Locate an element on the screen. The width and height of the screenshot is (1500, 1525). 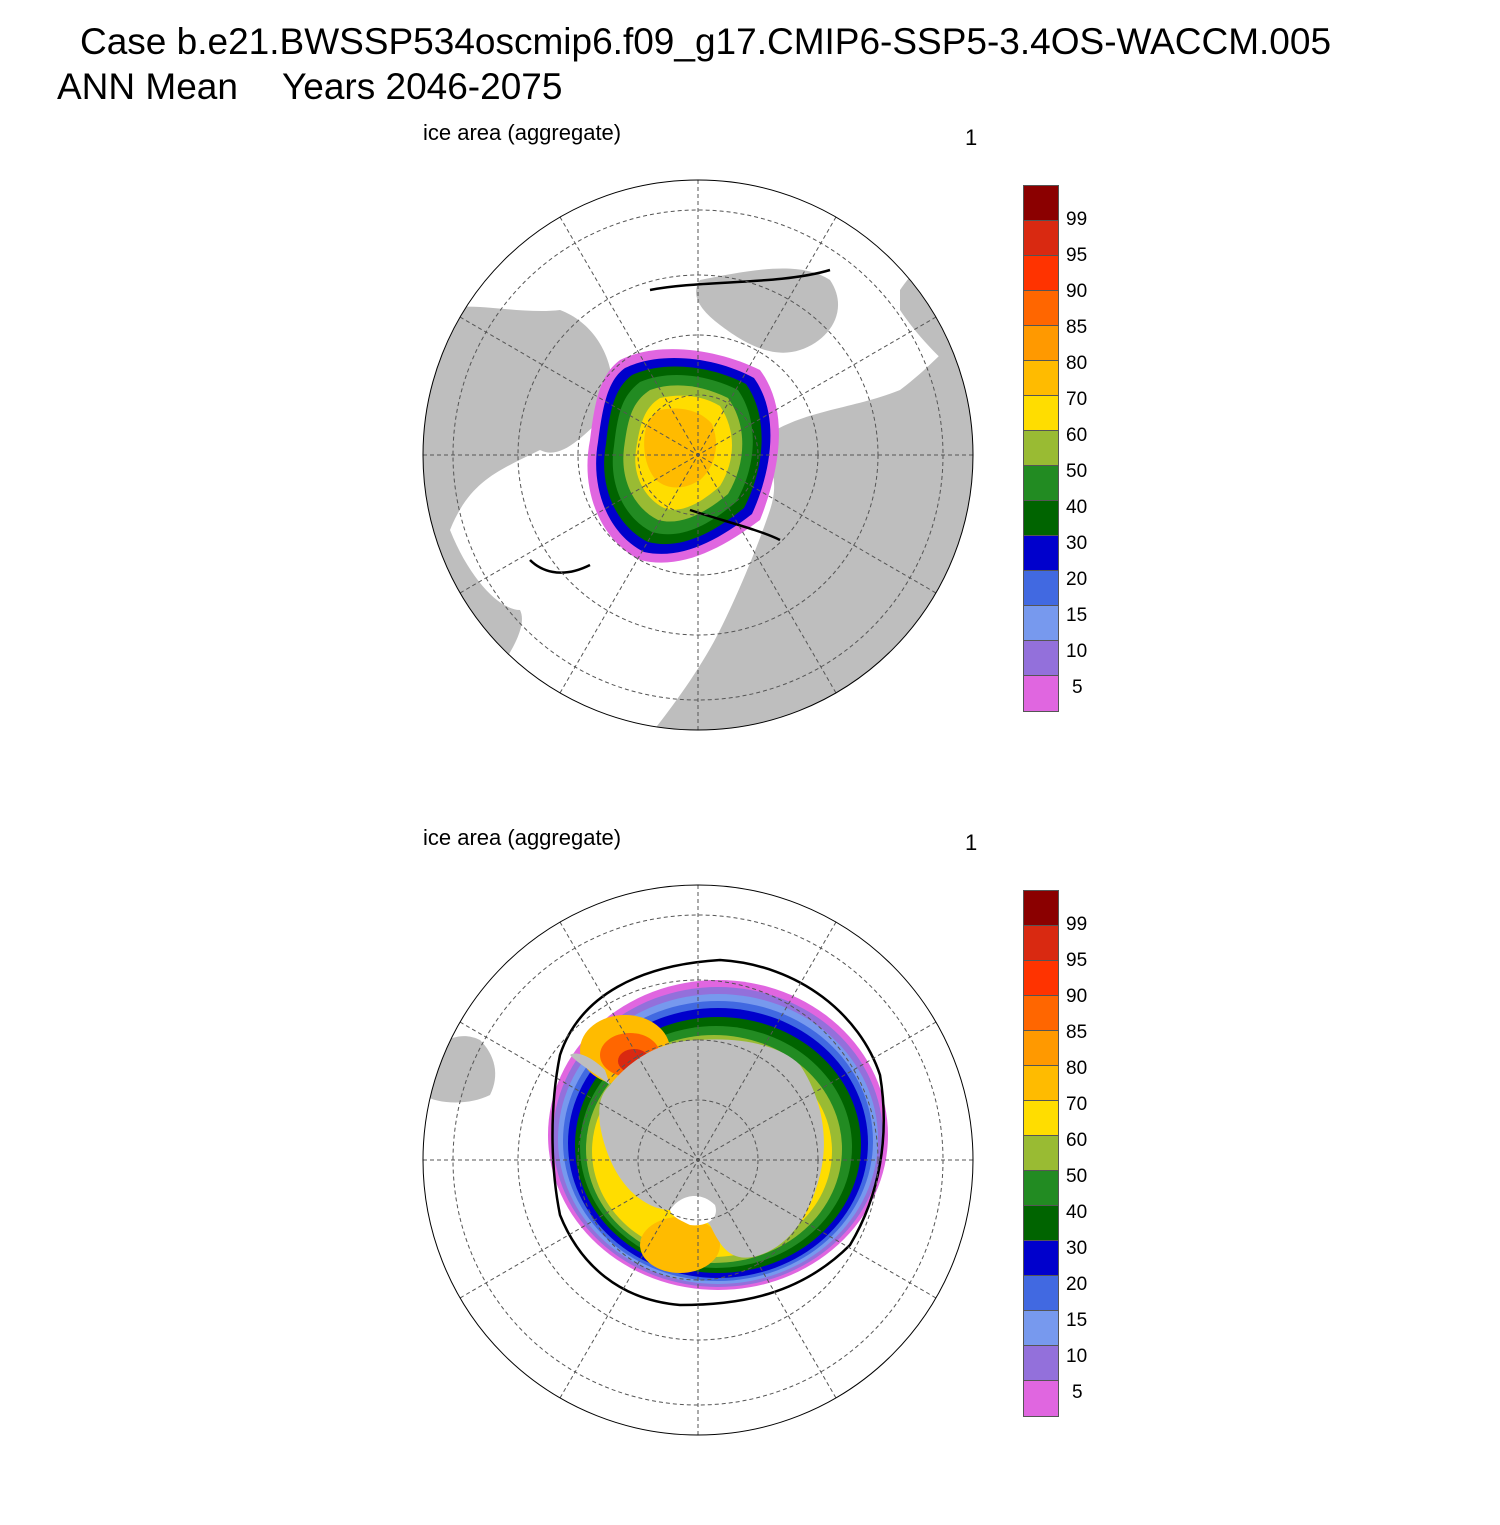
ice-shelf-ross is located at coordinates (693, 1210).